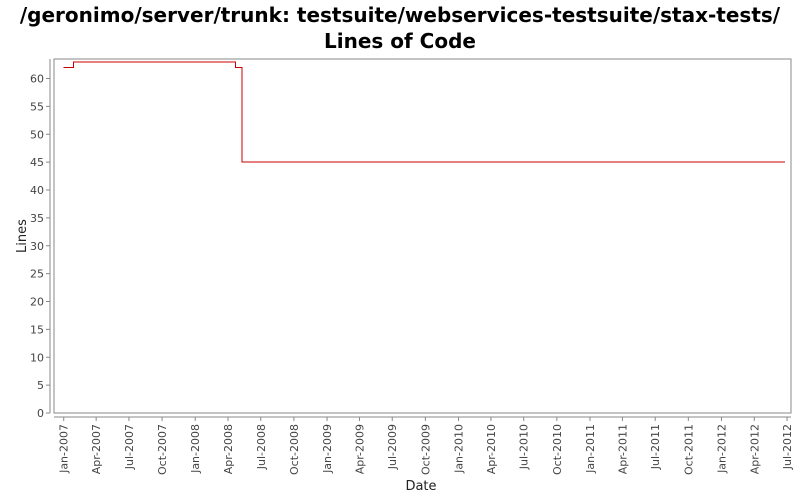 The image size is (800, 500). What do you see at coordinates (37, 302) in the screenshot?
I see `y-tick-label: 20` at bounding box center [37, 302].